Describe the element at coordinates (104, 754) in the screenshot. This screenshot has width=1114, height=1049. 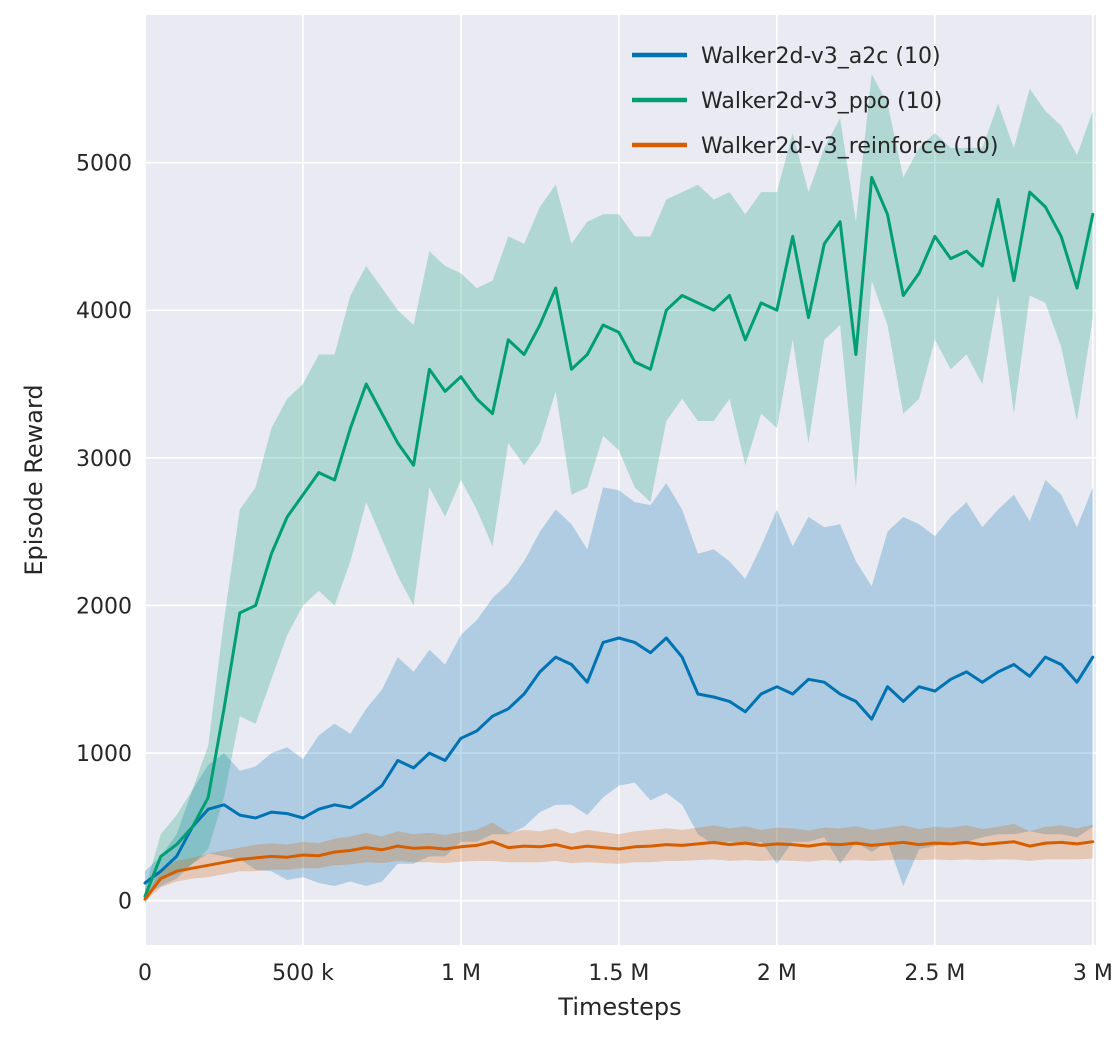
I see `y-tick-label: 1000` at that location.